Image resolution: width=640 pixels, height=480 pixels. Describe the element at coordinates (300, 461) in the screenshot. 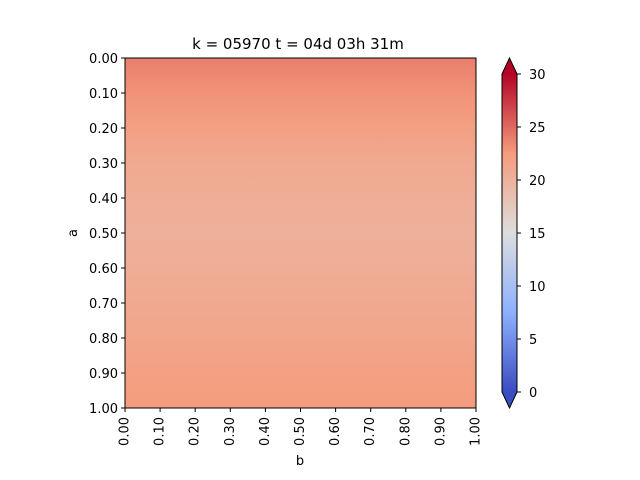

I see `x-axis-label: b` at that location.